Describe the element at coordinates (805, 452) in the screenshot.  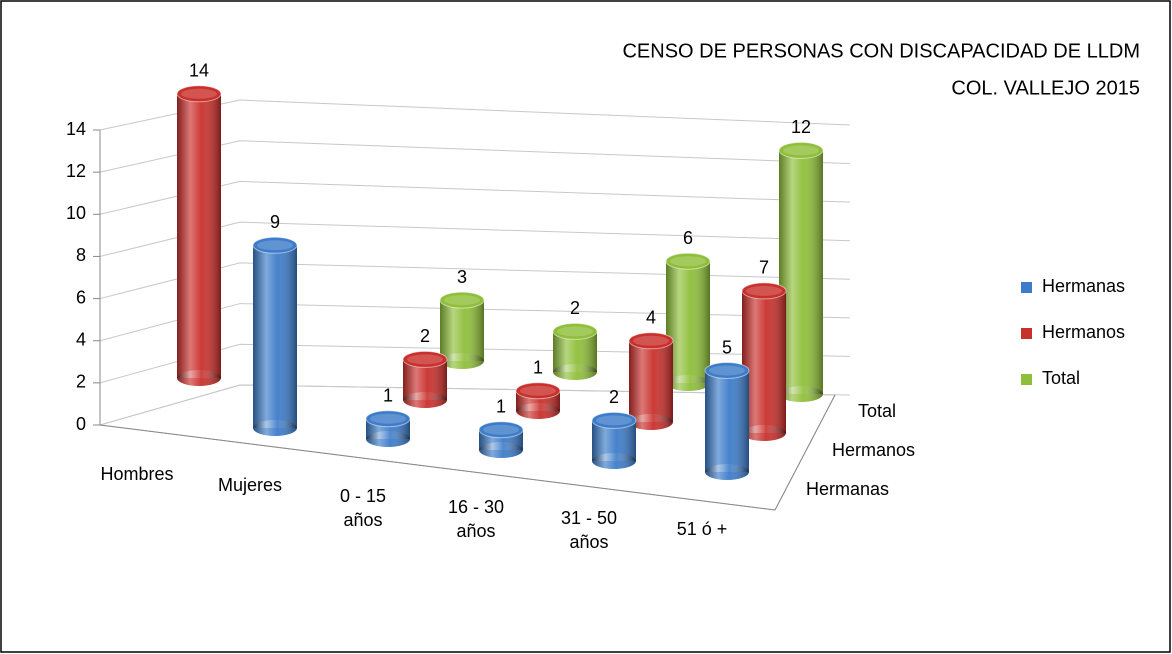
I see `depth-axis` at that location.